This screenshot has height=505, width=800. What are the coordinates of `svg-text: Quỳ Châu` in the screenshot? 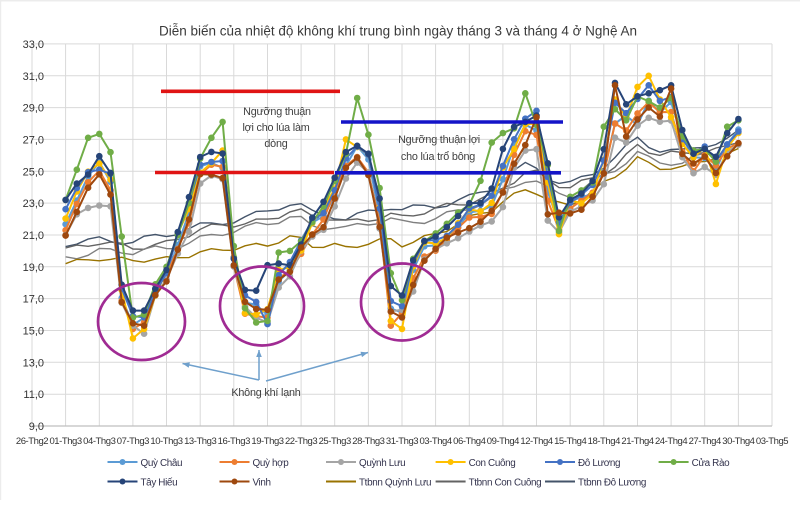 It's located at (162, 463).